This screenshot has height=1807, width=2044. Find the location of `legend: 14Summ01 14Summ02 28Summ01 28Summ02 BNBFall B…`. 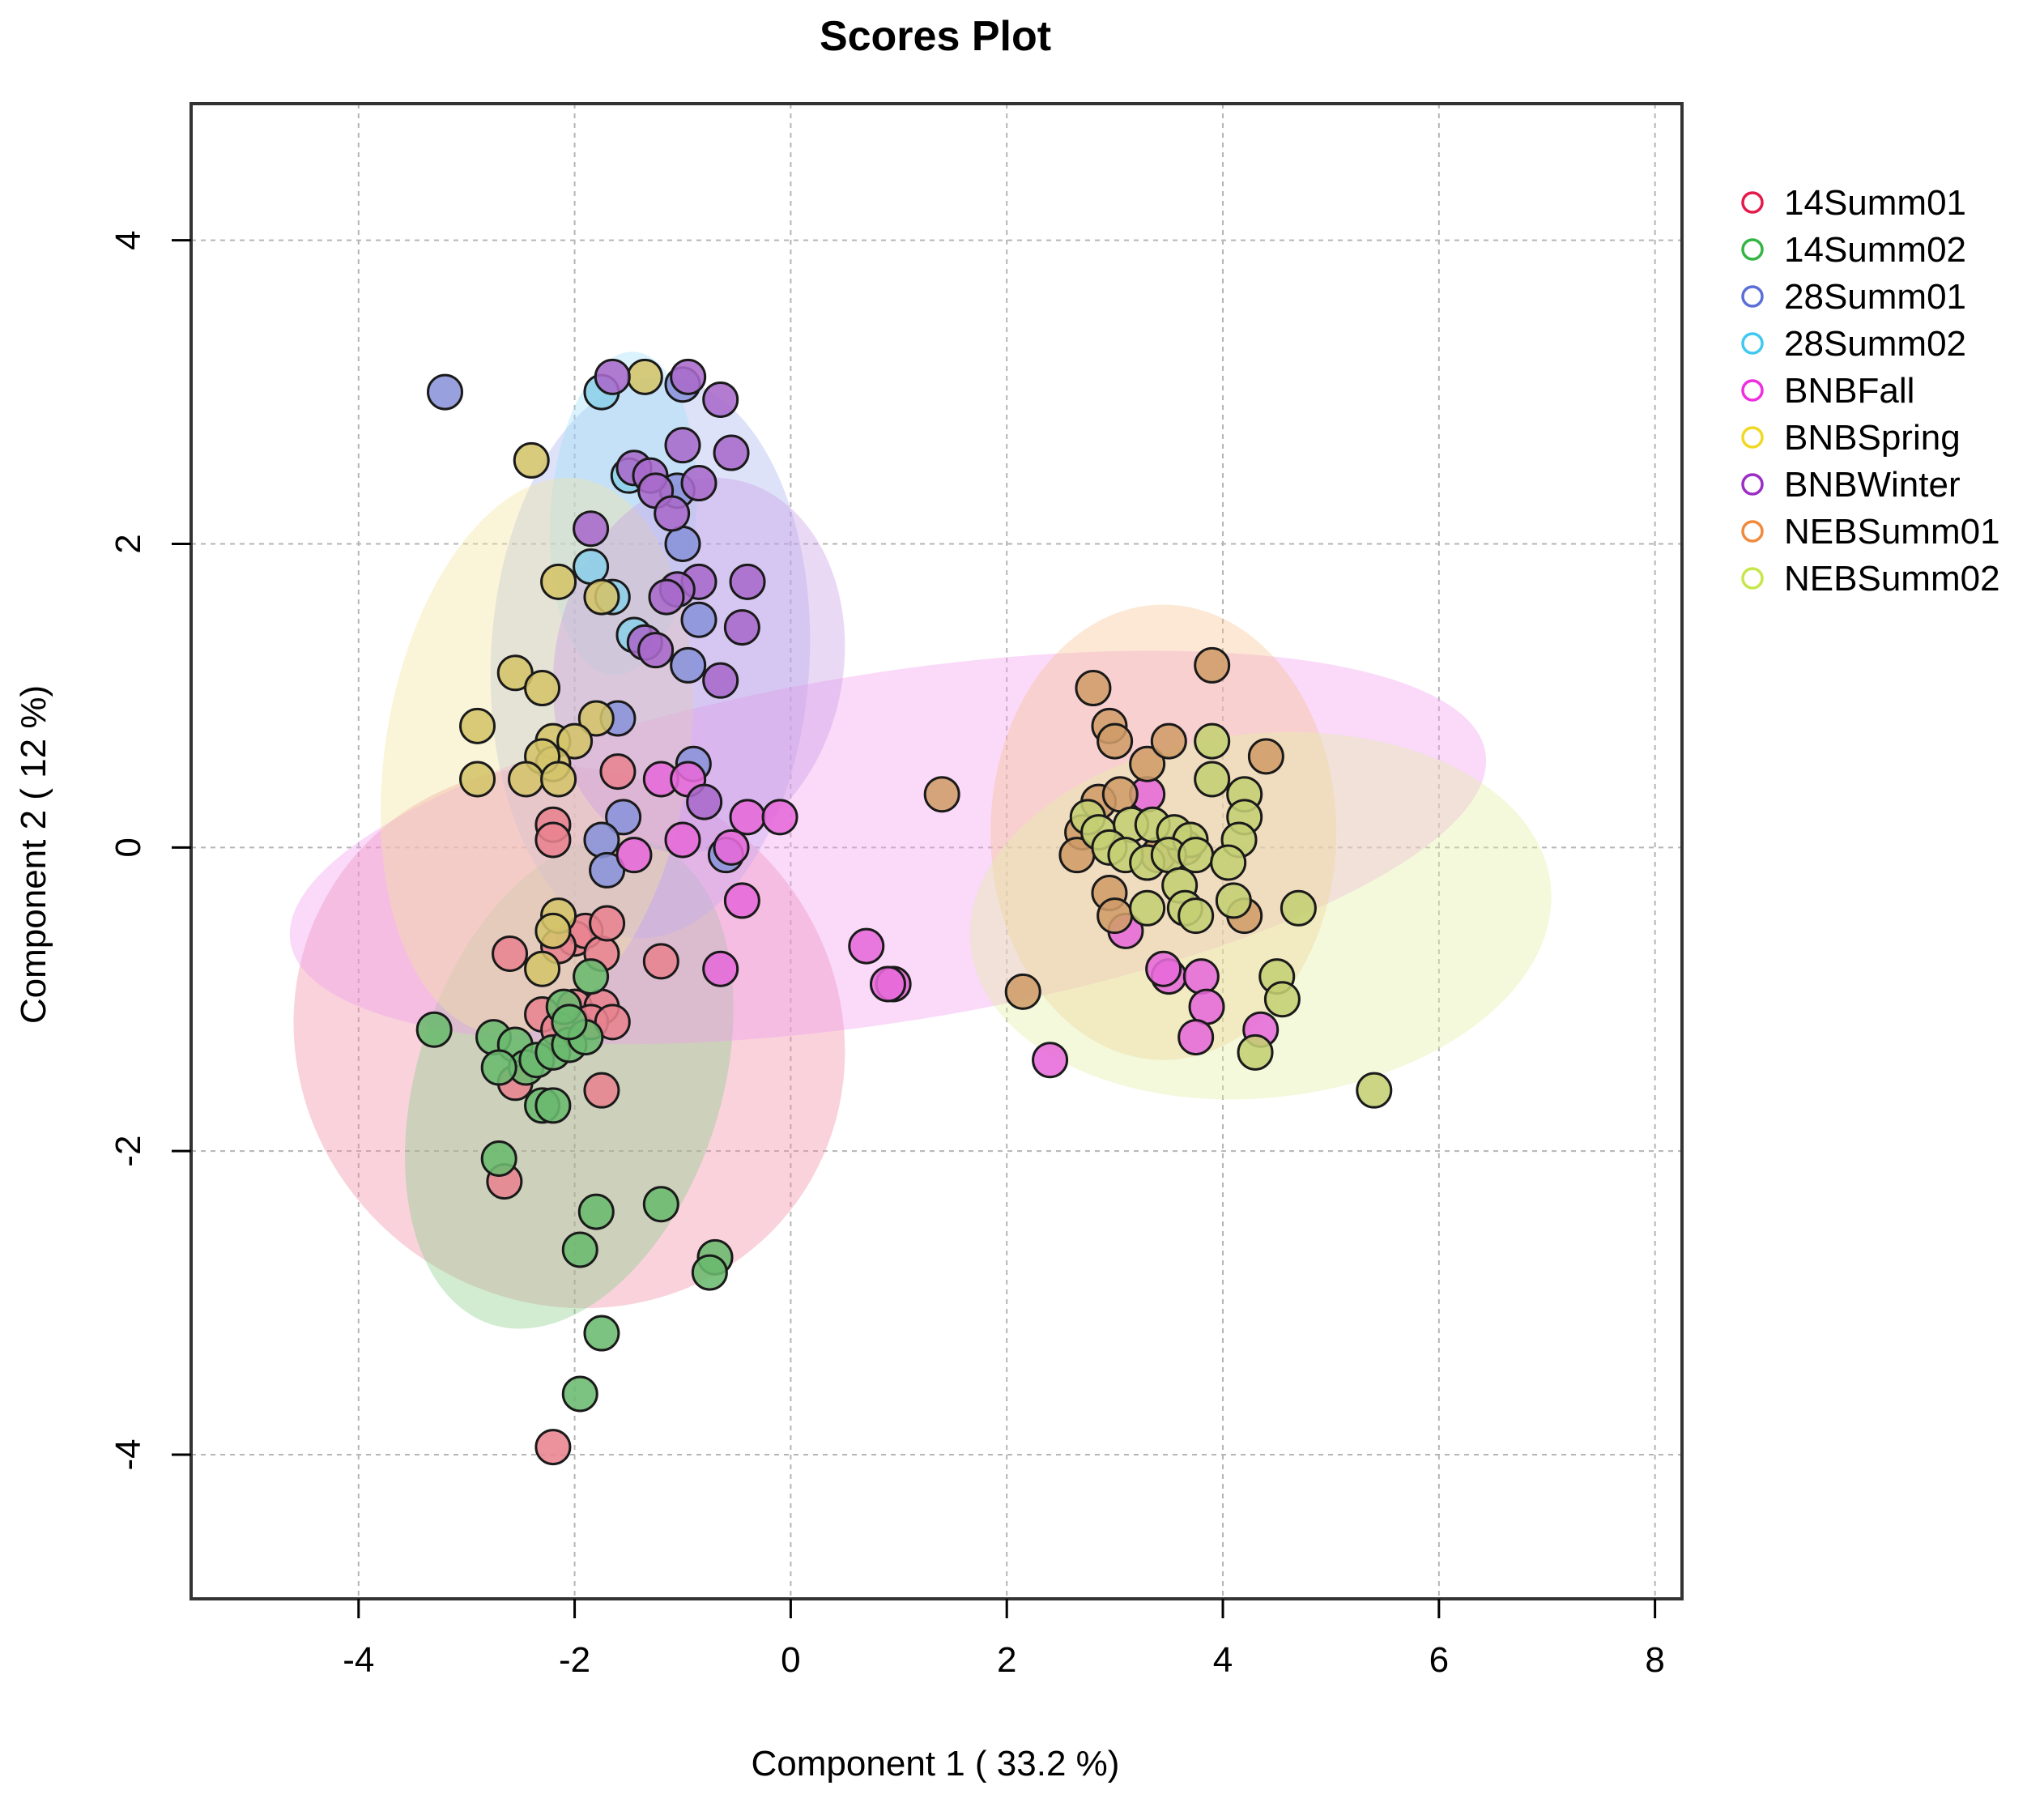

legend: 14Summ01 14Summ02 28Summ01 28Summ02 BNBFall B… is located at coordinates (1870, 391).